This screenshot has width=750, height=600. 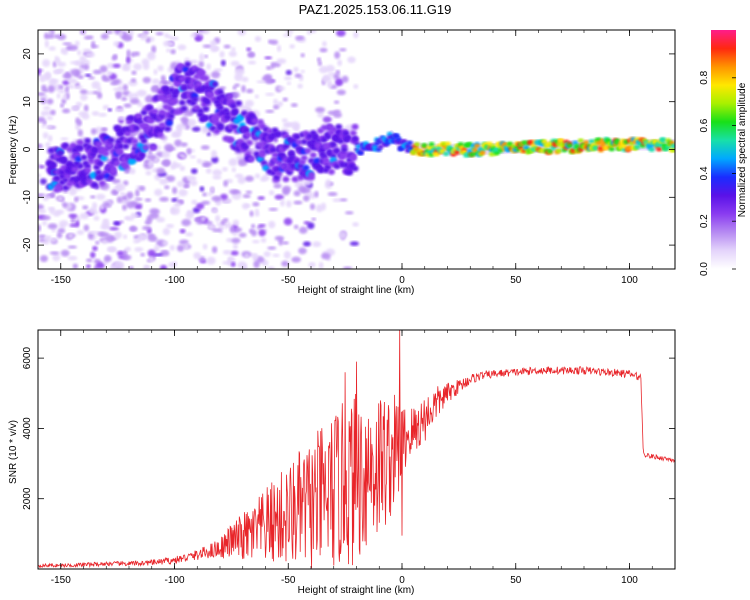 I want to click on snr-y-tick-label: 4000, so click(x=27, y=428).